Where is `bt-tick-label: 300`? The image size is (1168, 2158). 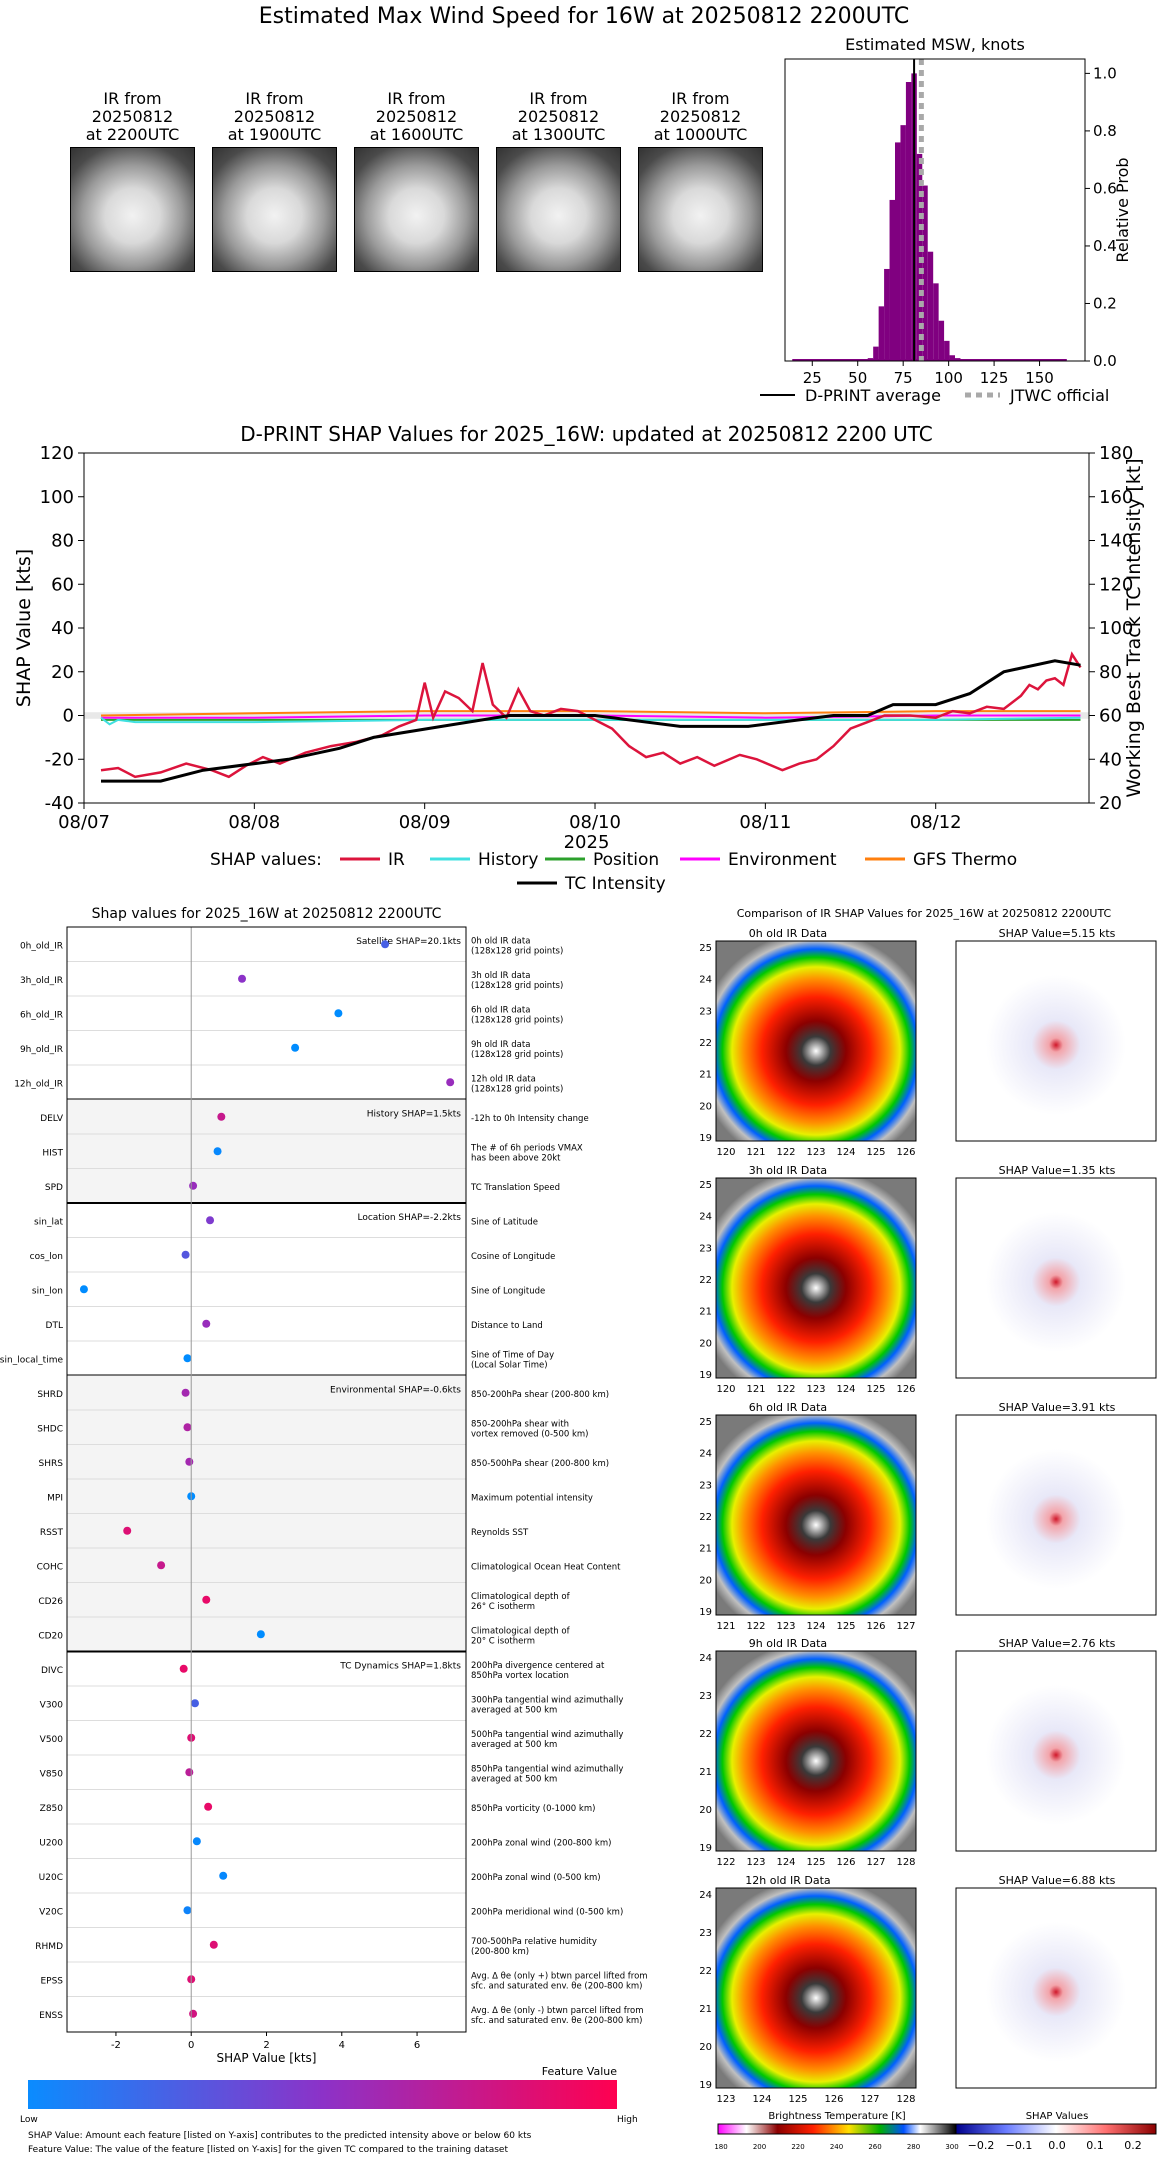 bt-tick-label: 300 is located at coordinates (951, 2147).